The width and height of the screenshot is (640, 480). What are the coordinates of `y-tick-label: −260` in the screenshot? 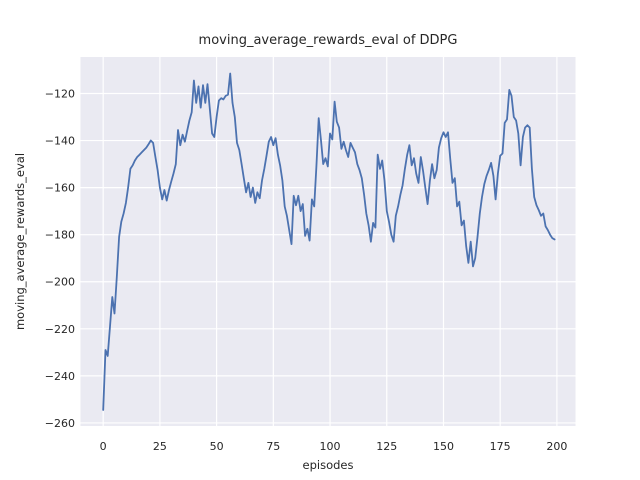 It's located at (60, 423).